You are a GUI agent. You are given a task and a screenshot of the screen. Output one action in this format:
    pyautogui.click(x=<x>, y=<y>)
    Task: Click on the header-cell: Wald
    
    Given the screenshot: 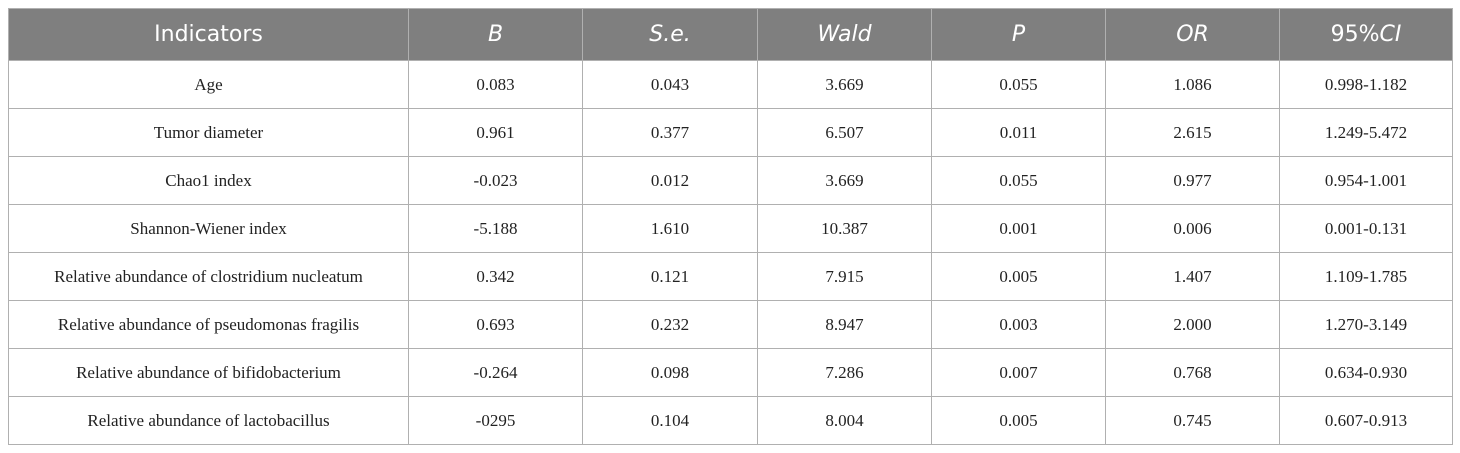 What is the action you would take?
    pyautogui.click(x=844, y=34)
    